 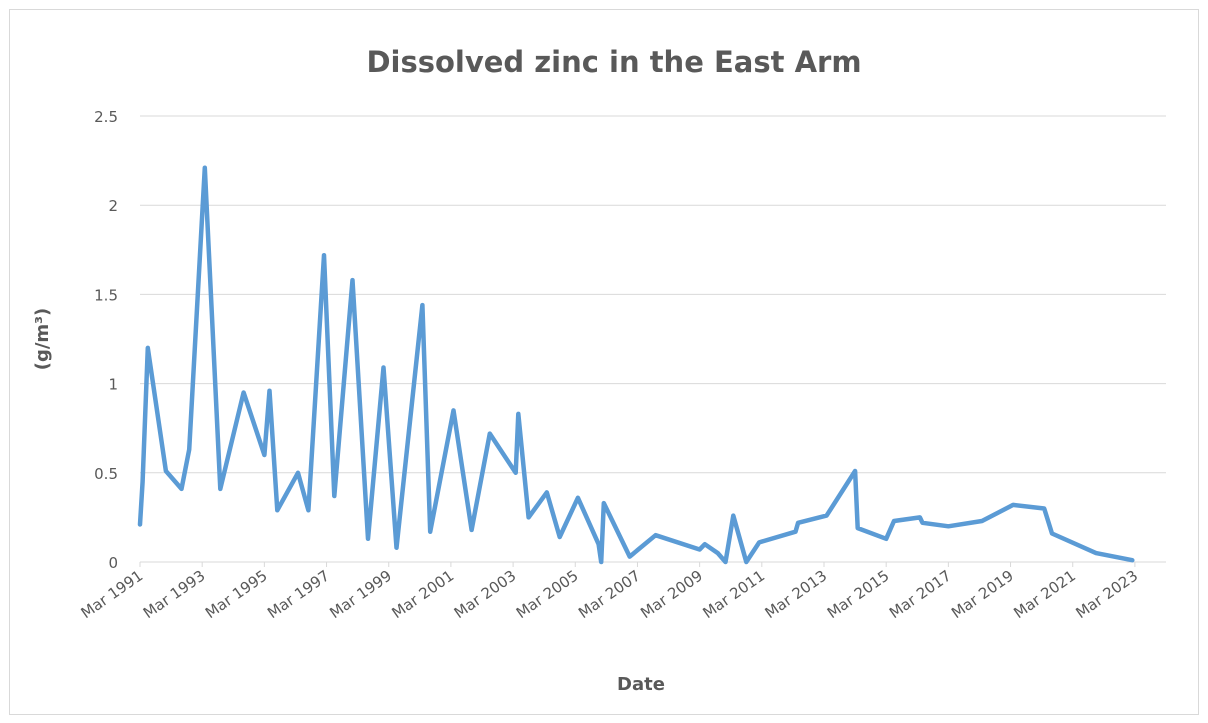 I want to click on y-tick-label: 2, so click(x=113, y=206).